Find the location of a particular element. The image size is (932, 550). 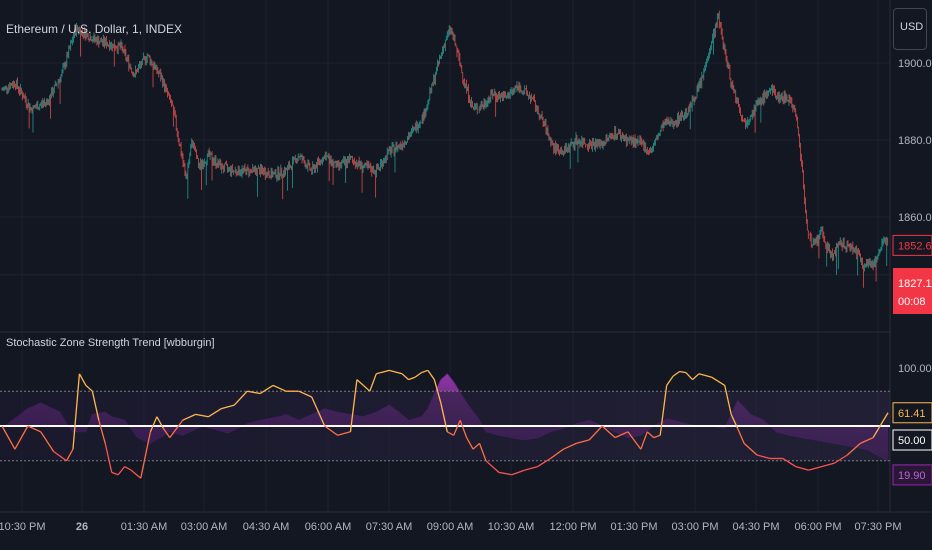

purple-value-tag is located at coordinates (912, 475).